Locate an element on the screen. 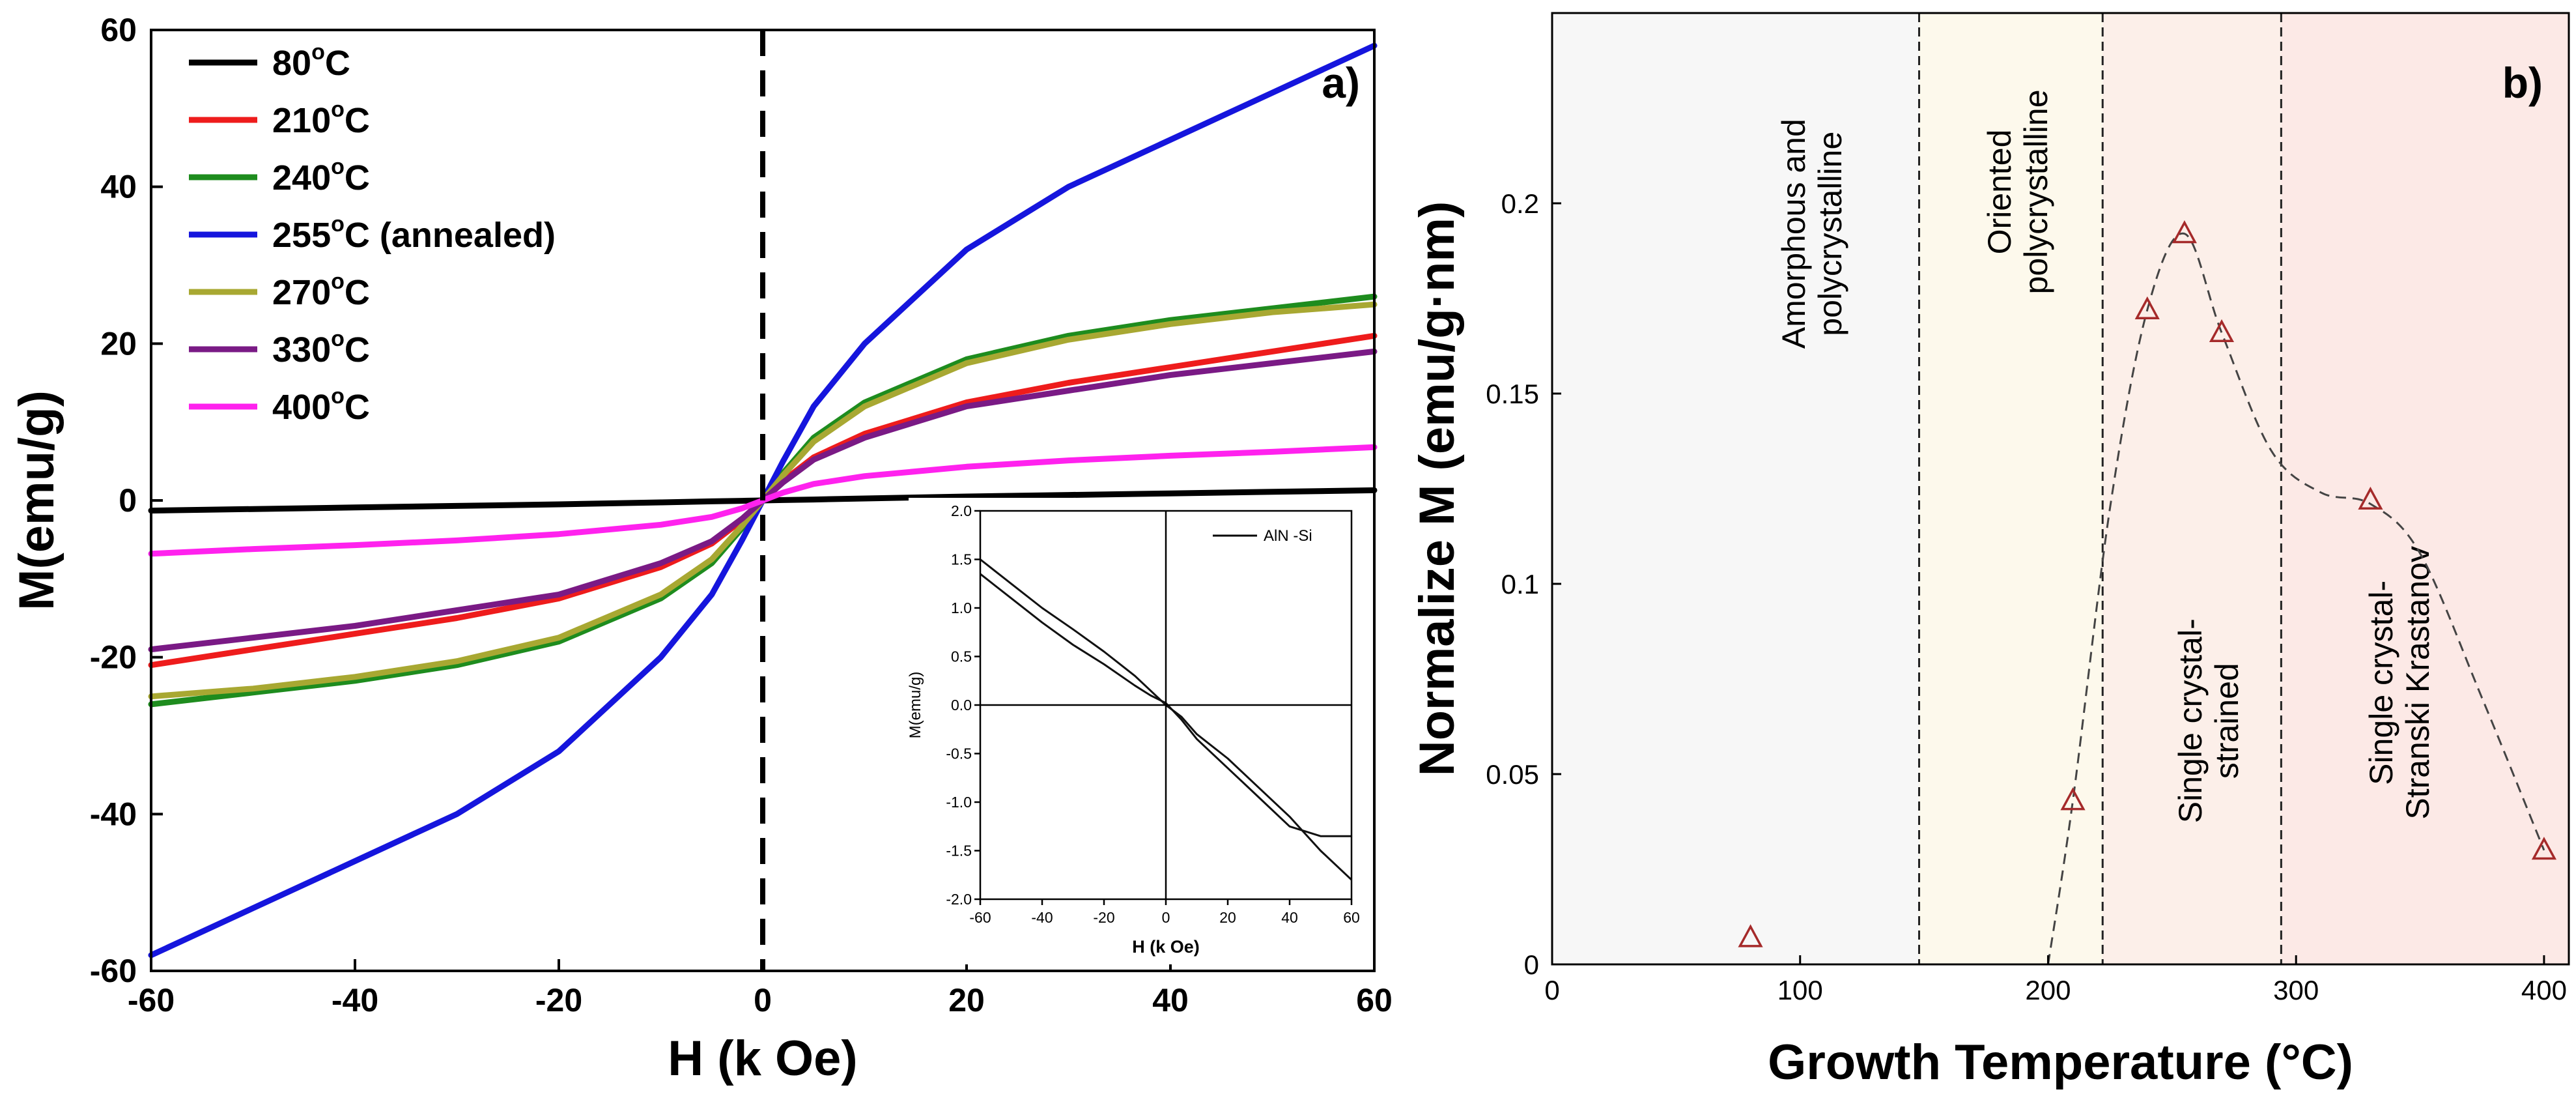 This screenshot has height=1096, width=2576. panel-a-y-tick-label: -60 is located at coordinates (113, 971).